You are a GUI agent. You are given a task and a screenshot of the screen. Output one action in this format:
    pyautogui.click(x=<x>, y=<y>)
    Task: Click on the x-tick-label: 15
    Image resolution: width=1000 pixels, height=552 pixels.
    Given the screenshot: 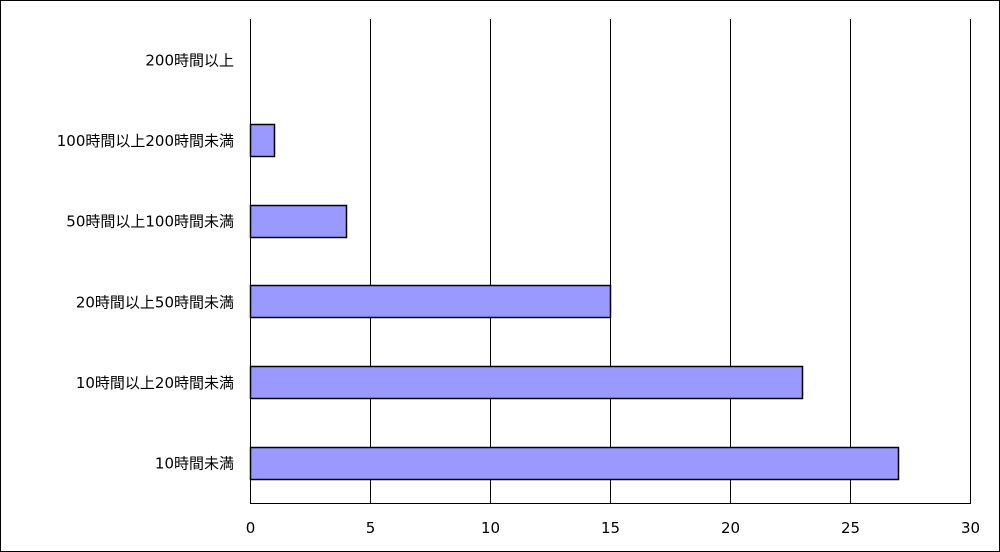 What is the action you would take?
    pyautogui.click(x=610, y=528)
    